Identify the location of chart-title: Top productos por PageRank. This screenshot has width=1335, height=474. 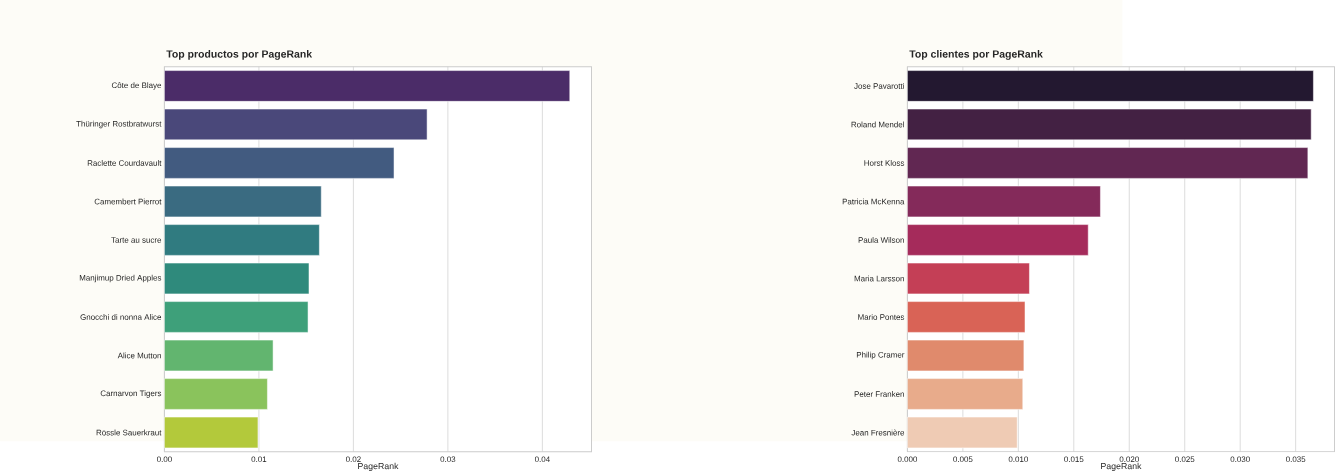
(239, 55).